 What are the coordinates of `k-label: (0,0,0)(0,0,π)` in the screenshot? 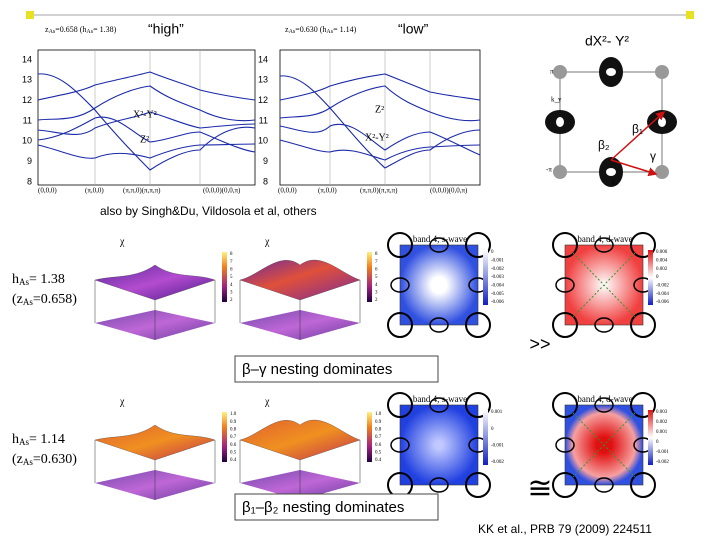 It's located at (449, 191).